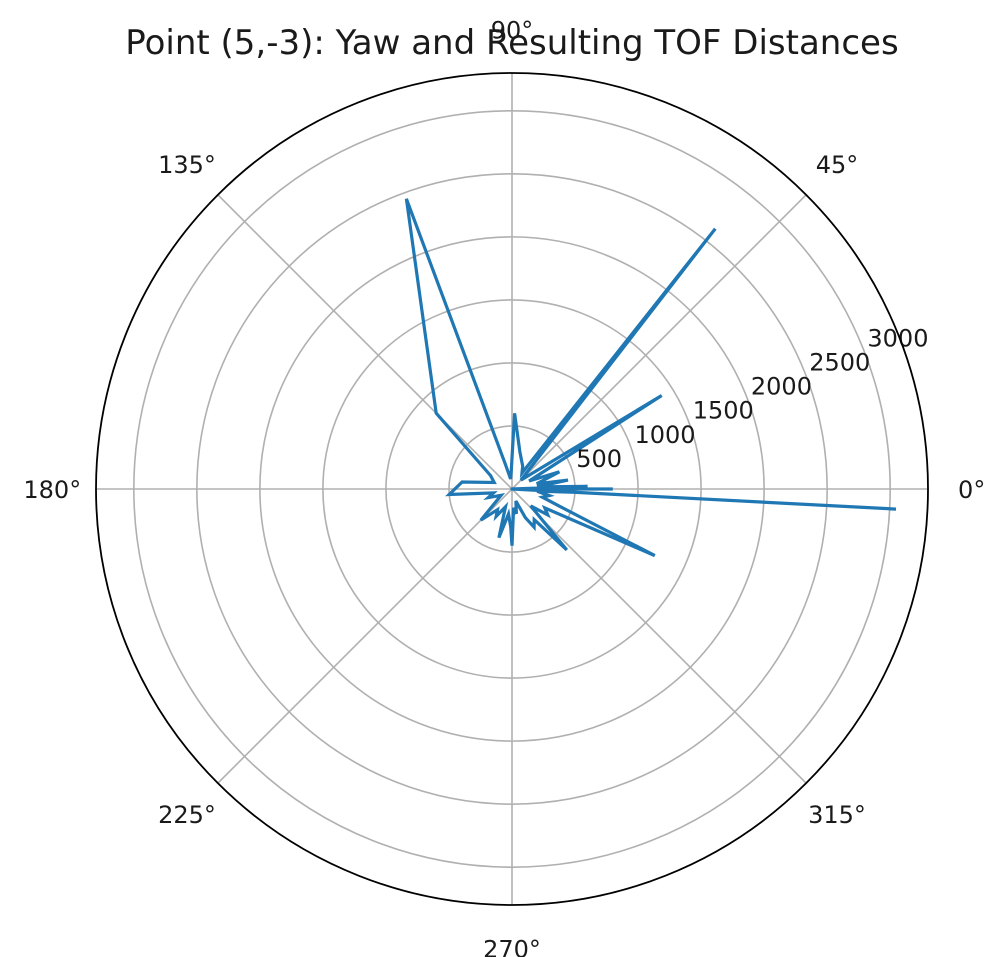  Describe the element at coordinates (52, 490) in the screenshot. I see `angle-tick-label-4: 180°` at that location.